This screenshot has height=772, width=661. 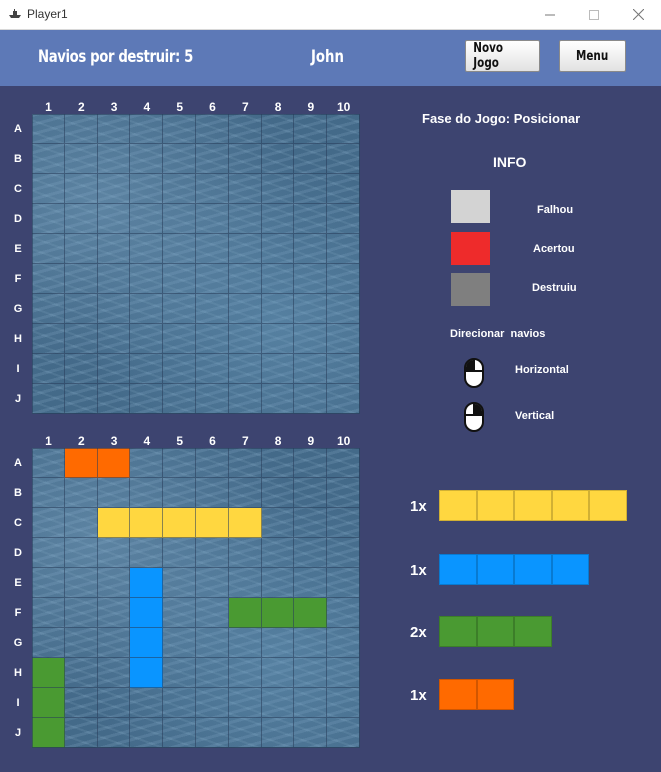 I want to click on own-cell-E5, so click(x=179, y=583).